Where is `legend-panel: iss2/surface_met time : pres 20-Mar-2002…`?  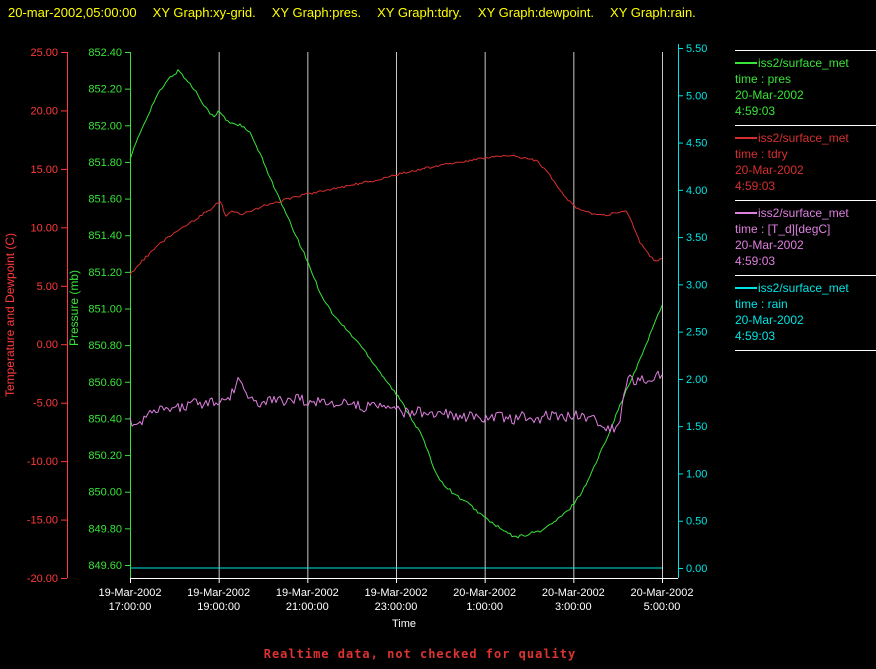
legend-panel: iss2/surface_met time : pres 20-Mar-2002… is located at coordinates (805, 200).